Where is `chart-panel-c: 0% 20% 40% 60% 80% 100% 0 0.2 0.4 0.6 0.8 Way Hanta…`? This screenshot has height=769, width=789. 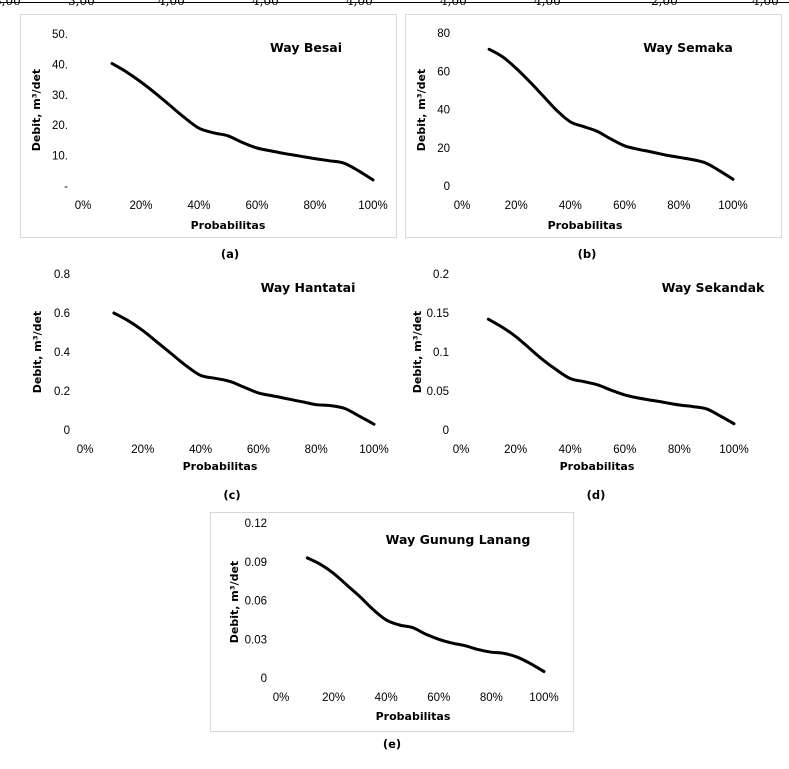 chart-panel-c: 0% 20% 40% 60% 80% 100% 0 0.2 0.4 0.6 0.8 Way Hanta… is located at coordinates (211, 372).